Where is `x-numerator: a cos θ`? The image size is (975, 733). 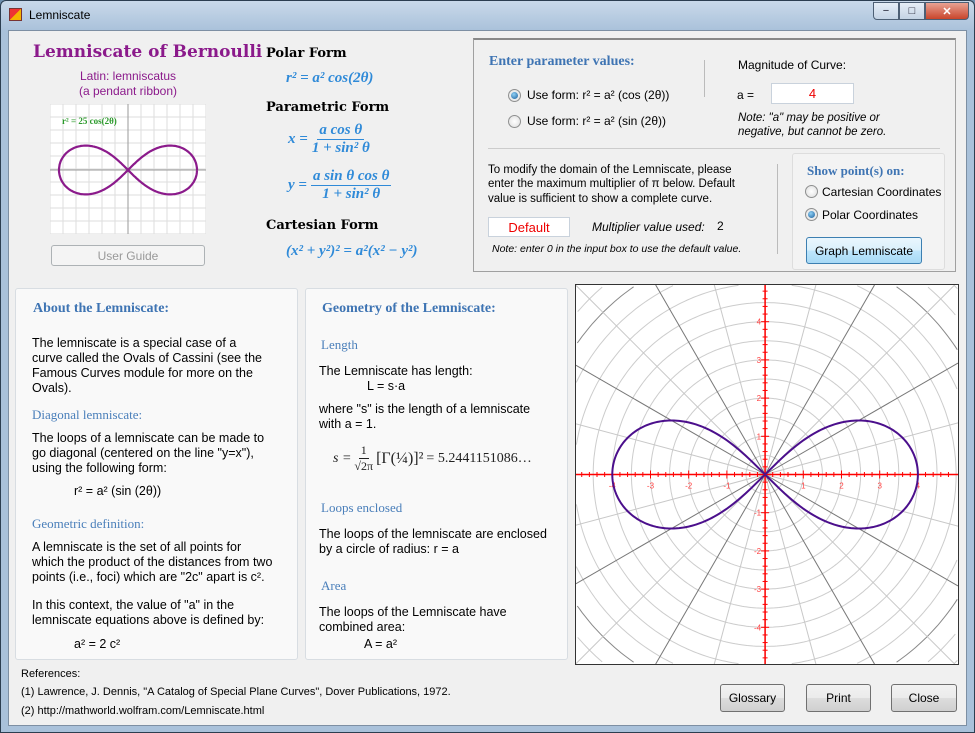 x-numerator: a cos θ is located at coordinates (341, 131).